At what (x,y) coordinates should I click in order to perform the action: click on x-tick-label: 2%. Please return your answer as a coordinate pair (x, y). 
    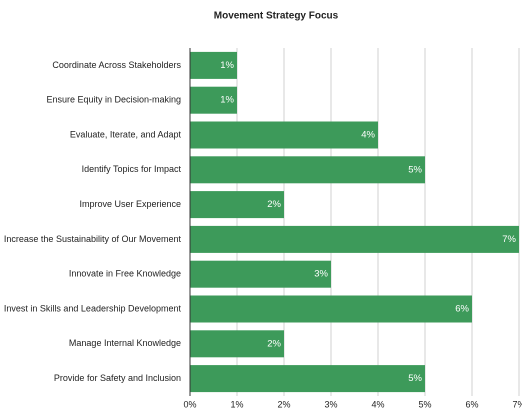
    Looking at the image, I should click on (283, 403).